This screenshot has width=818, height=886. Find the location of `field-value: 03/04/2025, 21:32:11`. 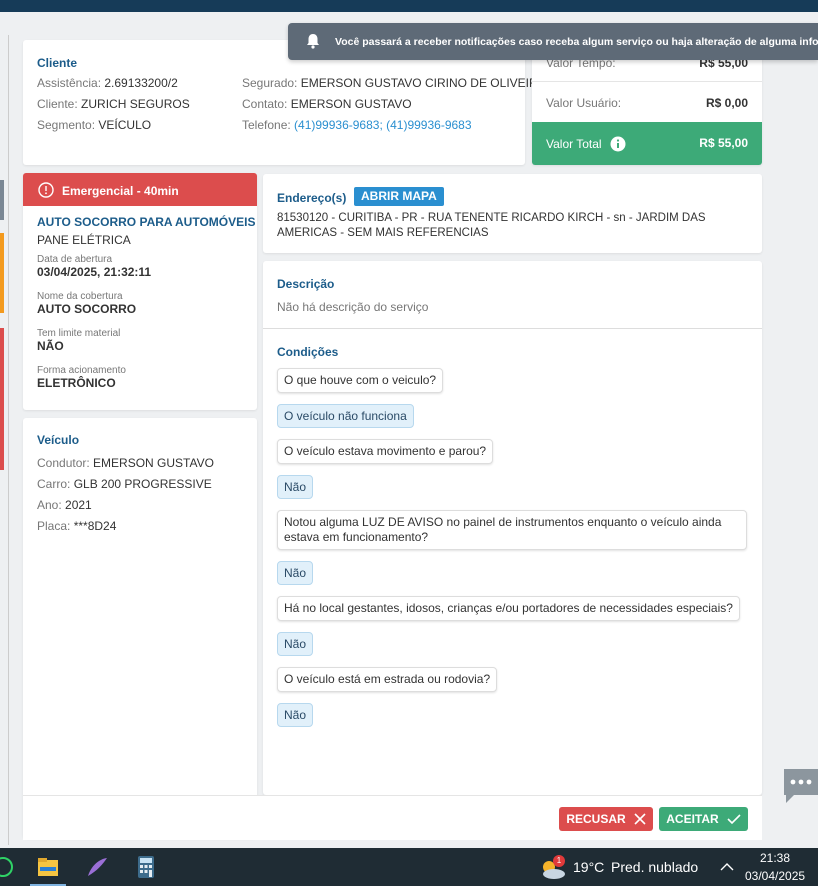

field-value: 03/04/2025, 21:32:11 is located at coordinates (94, 272).